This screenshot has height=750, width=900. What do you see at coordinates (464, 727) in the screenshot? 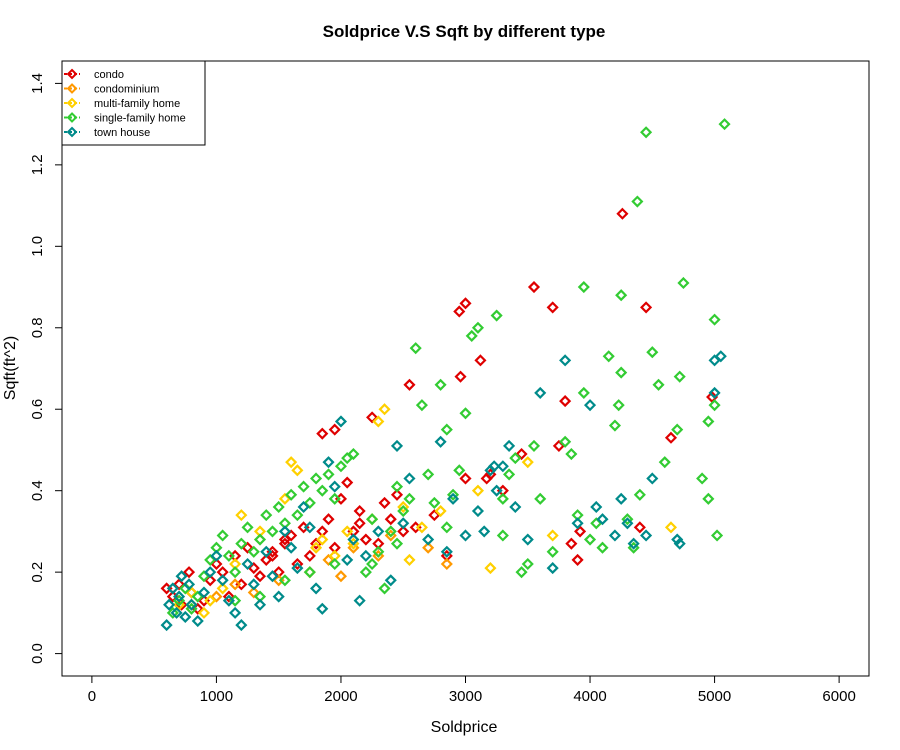
I see `x-axis-label: Soldprice` at bounding box center [464, 727].